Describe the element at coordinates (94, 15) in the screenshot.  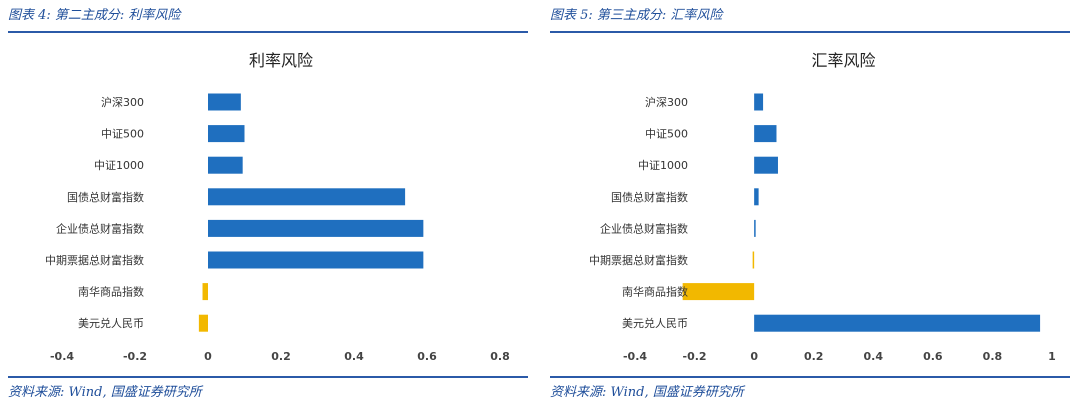
I see `figure-header: 图表 4: 第二主成分: 利率风险` at that location.